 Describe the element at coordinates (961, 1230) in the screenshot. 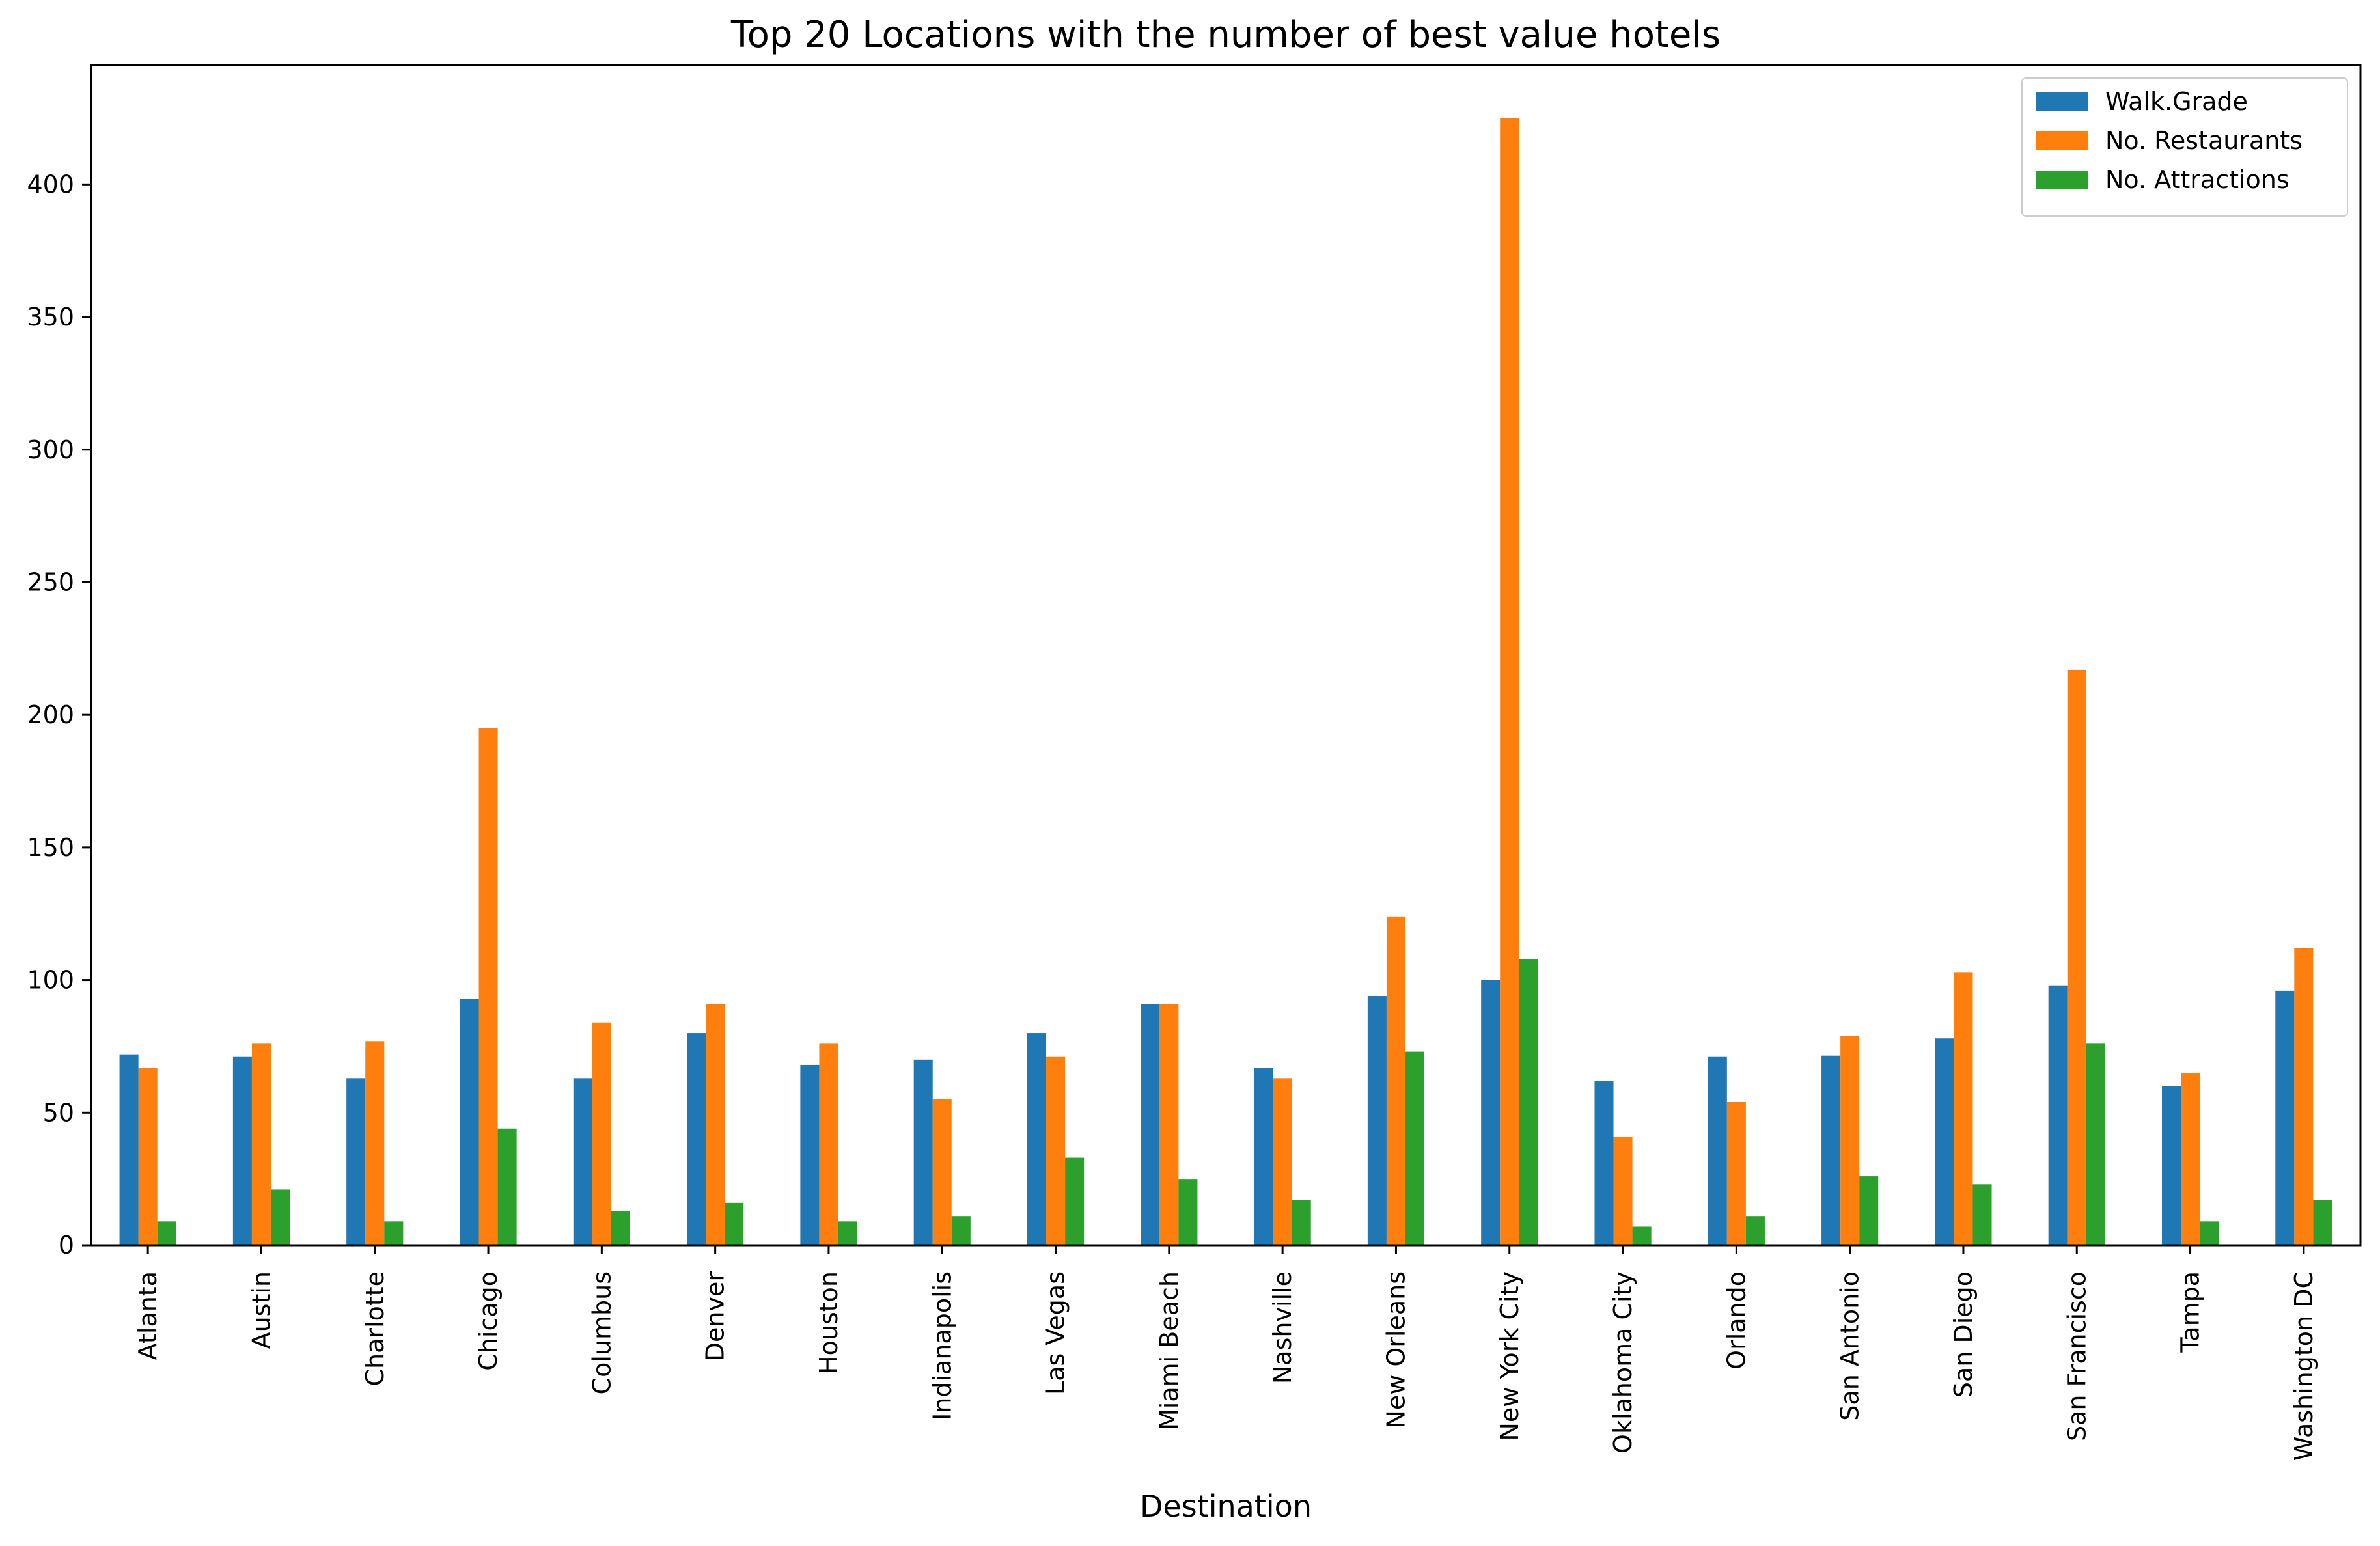

I see `bar-no-attractions-indianapolis` at that location.